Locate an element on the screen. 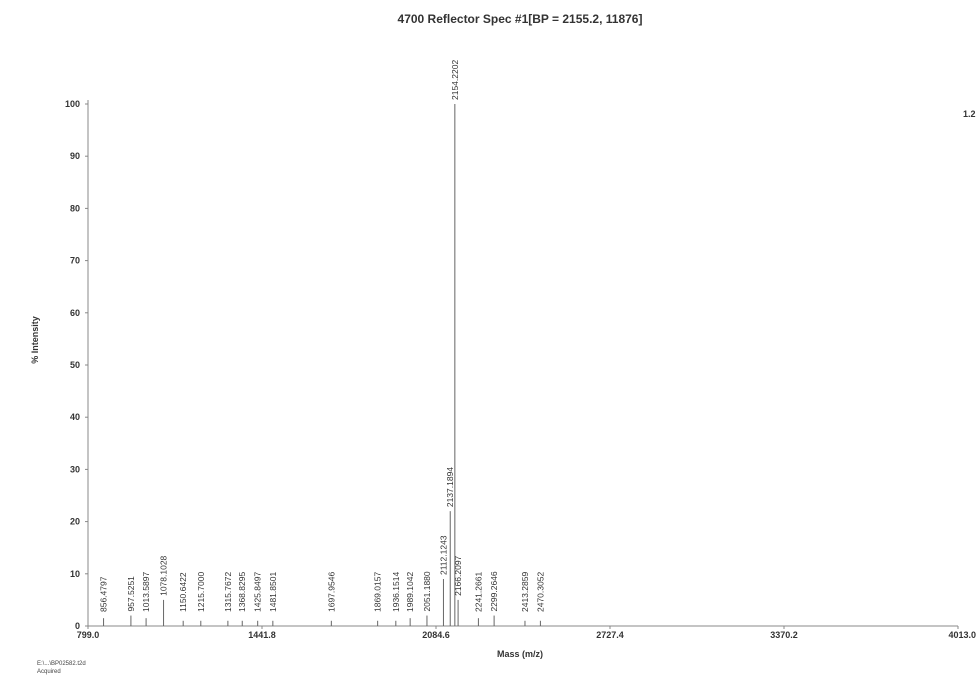 The width and height of the screenshot is (978, 683). y-tick-label: 20 is located at coordinates (75, 522).